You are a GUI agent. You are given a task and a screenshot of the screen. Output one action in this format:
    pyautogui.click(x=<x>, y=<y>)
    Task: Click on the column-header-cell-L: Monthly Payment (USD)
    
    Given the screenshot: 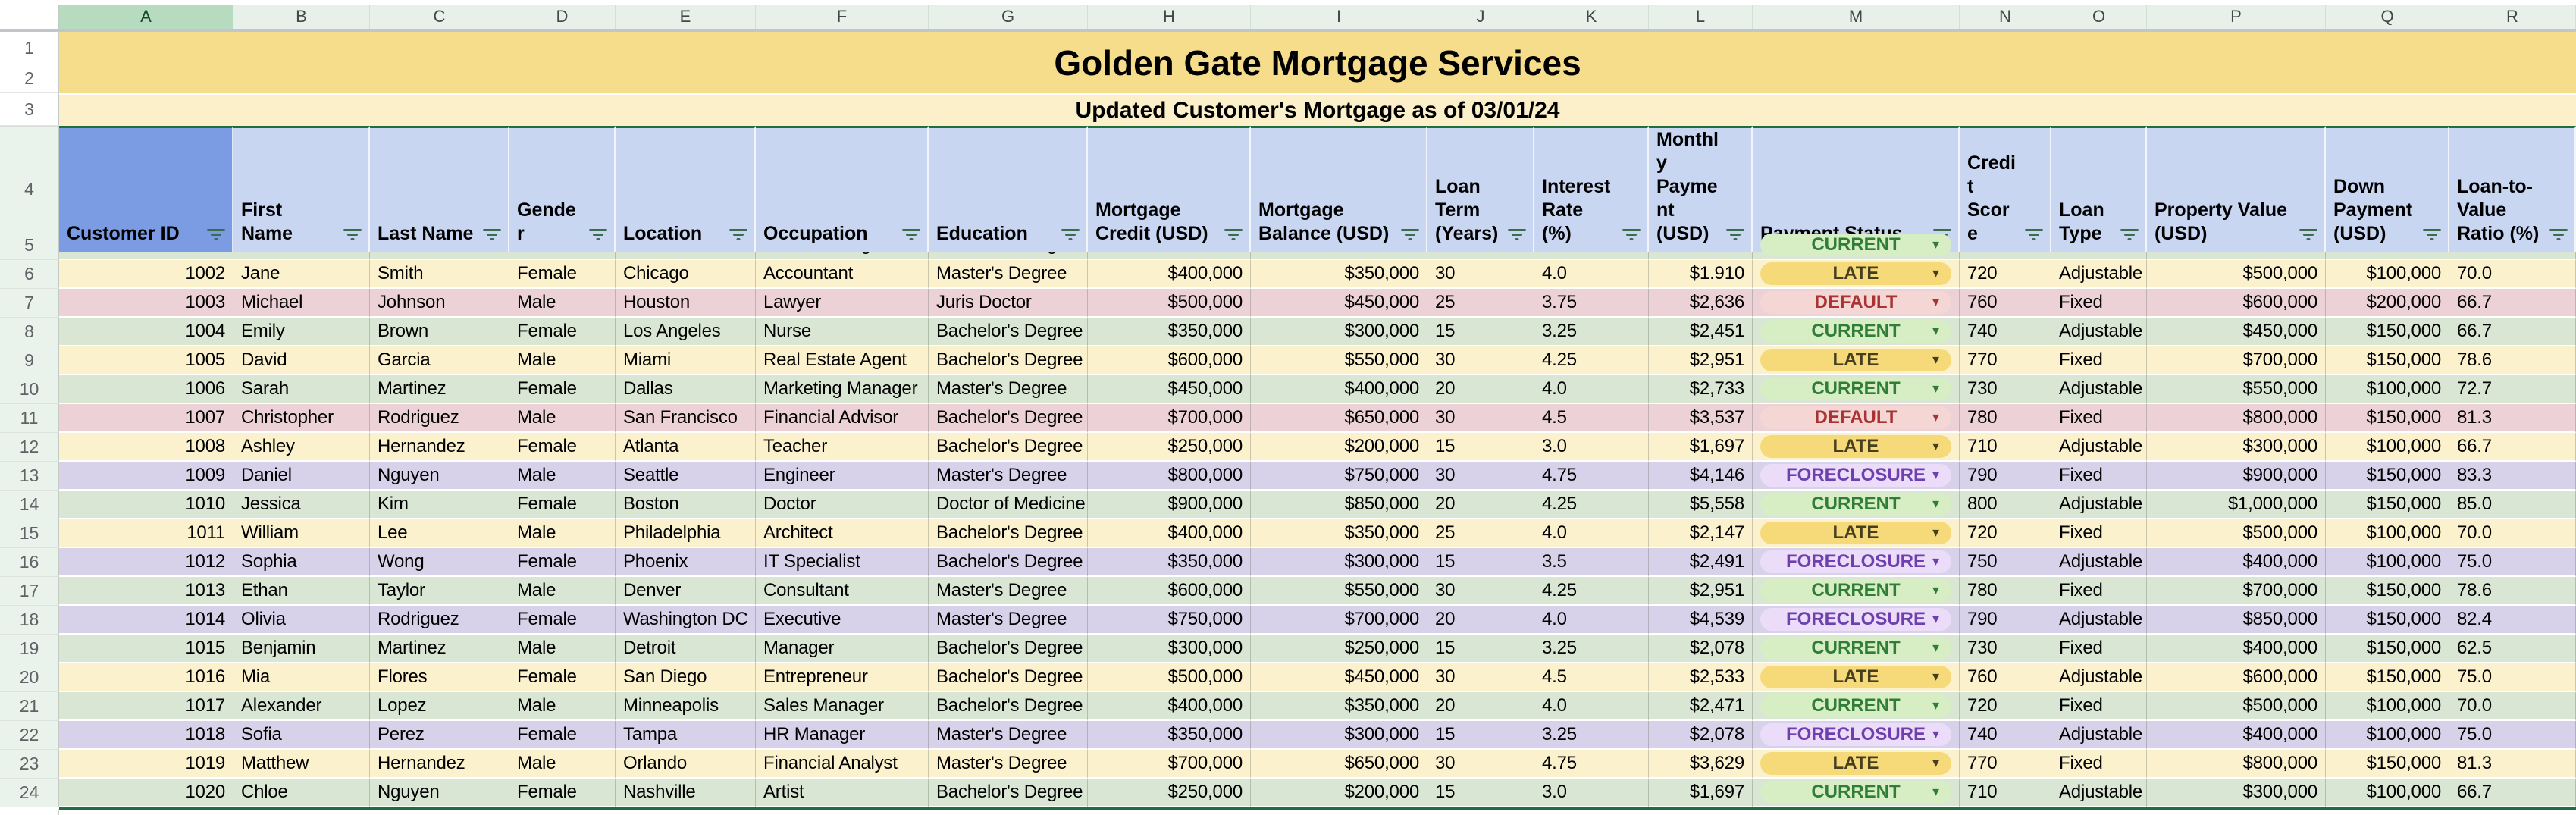 What is the action you would take?
    pyautogui.click(x=1701, y=189)
    